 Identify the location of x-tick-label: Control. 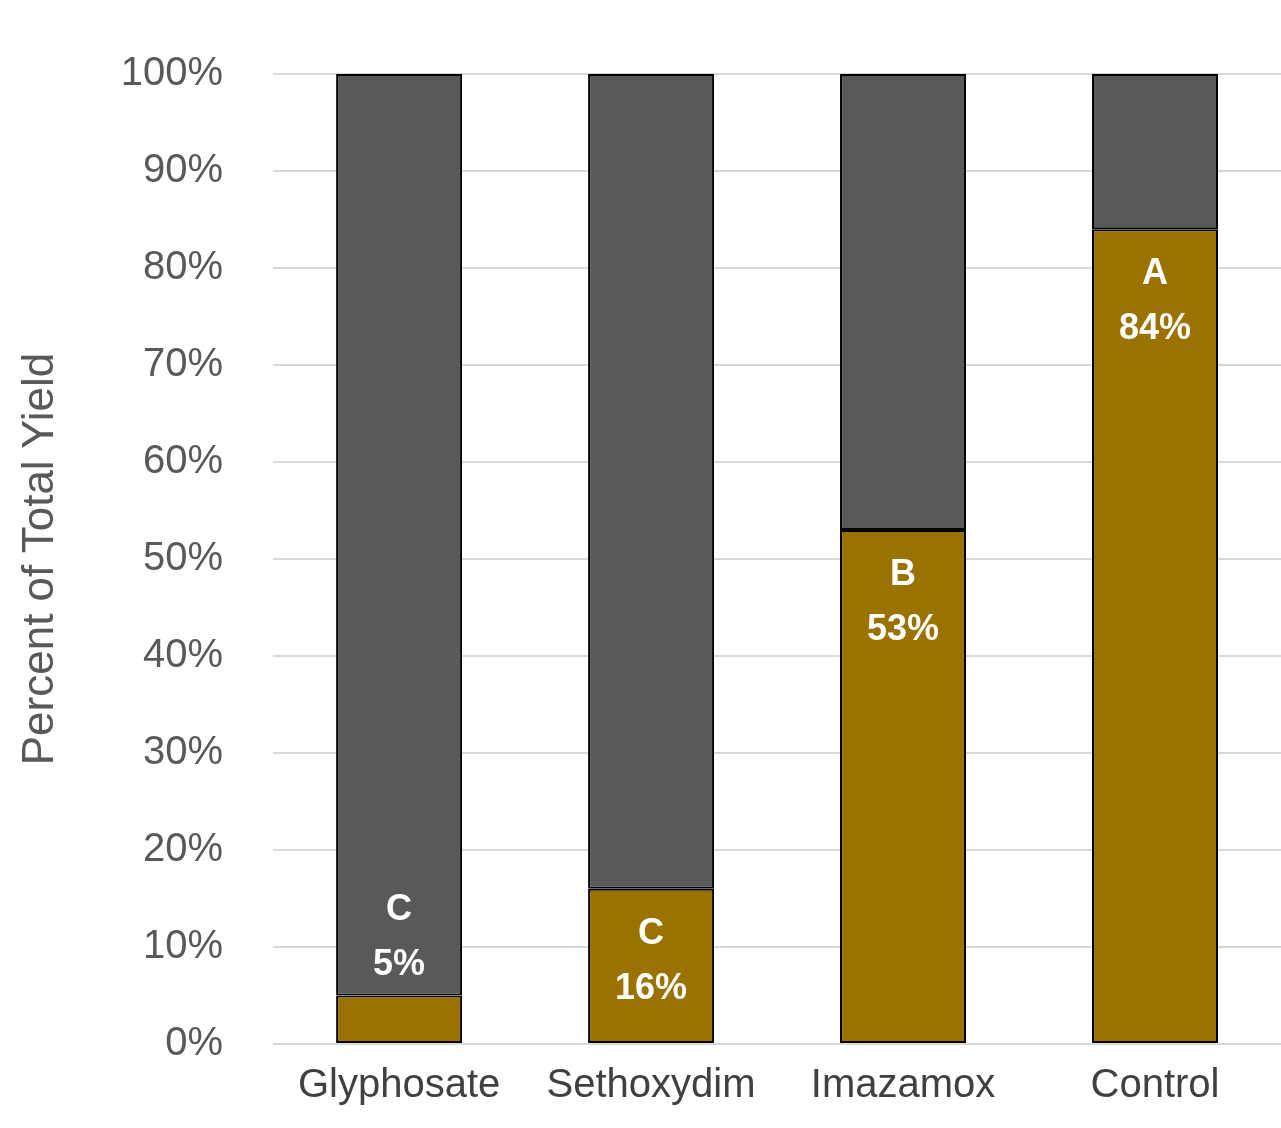
(1155, 1083).